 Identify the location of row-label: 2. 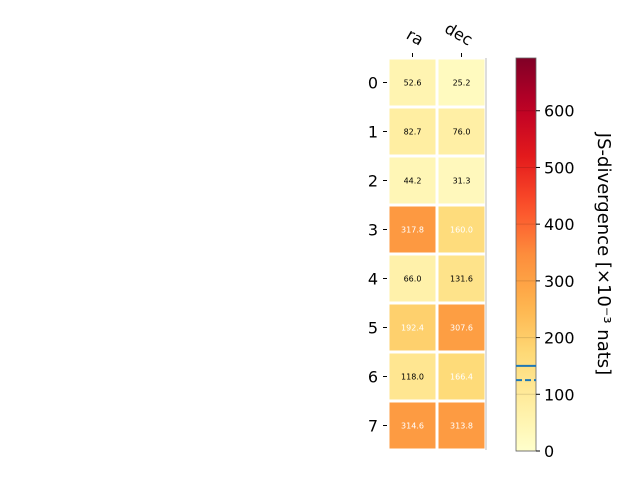
(373, 181).